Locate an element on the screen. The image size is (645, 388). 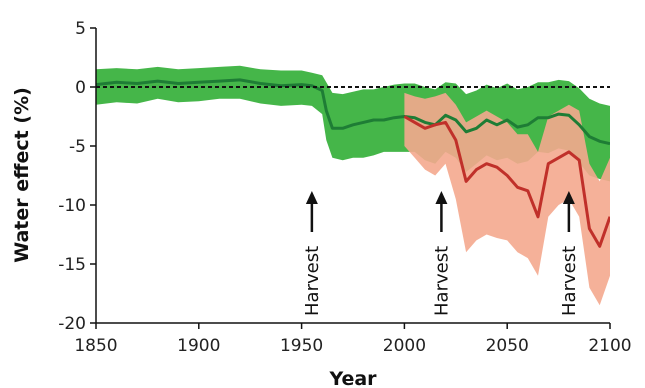
x-tick-label: 2050 is located at coordinates (507, 346).